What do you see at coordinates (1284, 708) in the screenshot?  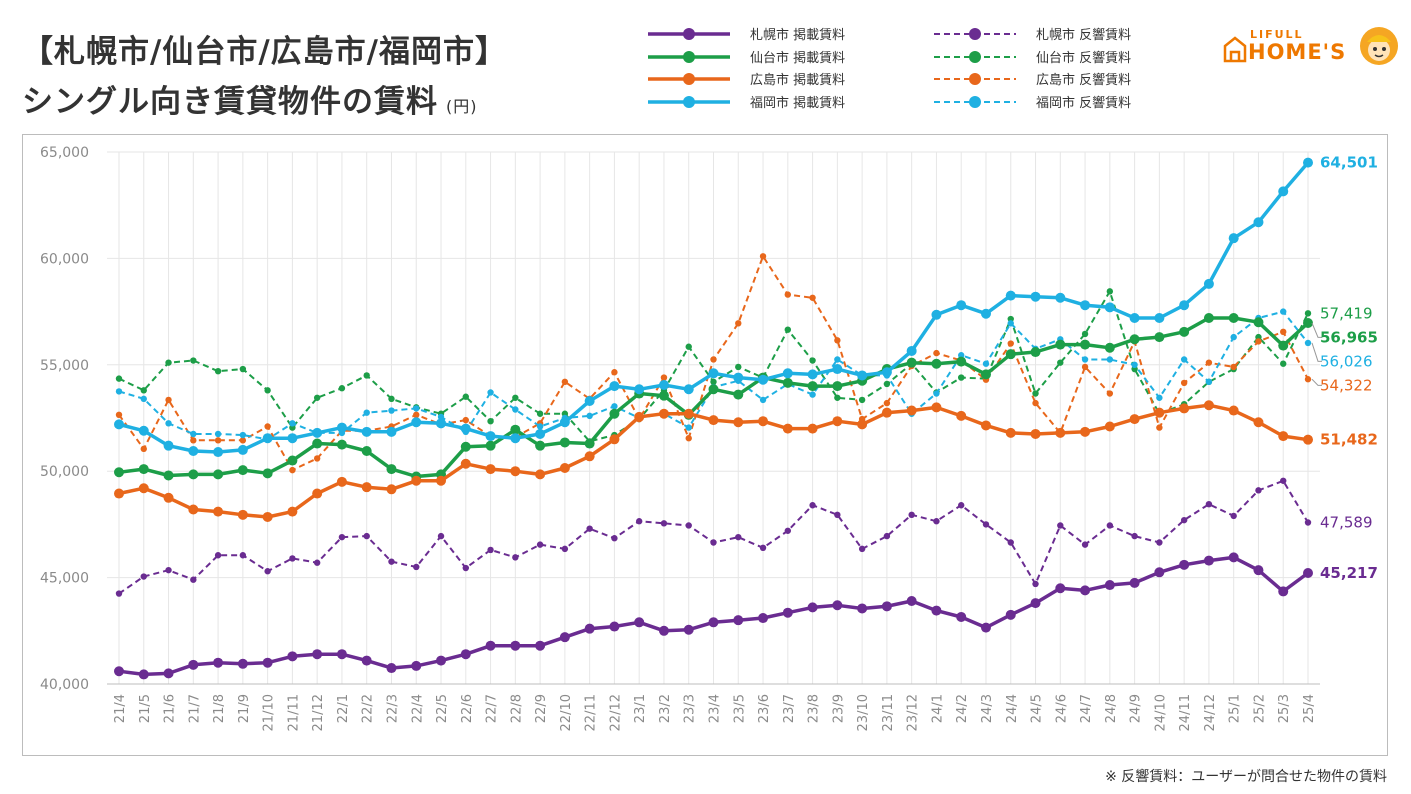 I see `x-tick-label: 25/3` at bounding box center [1284, 708].